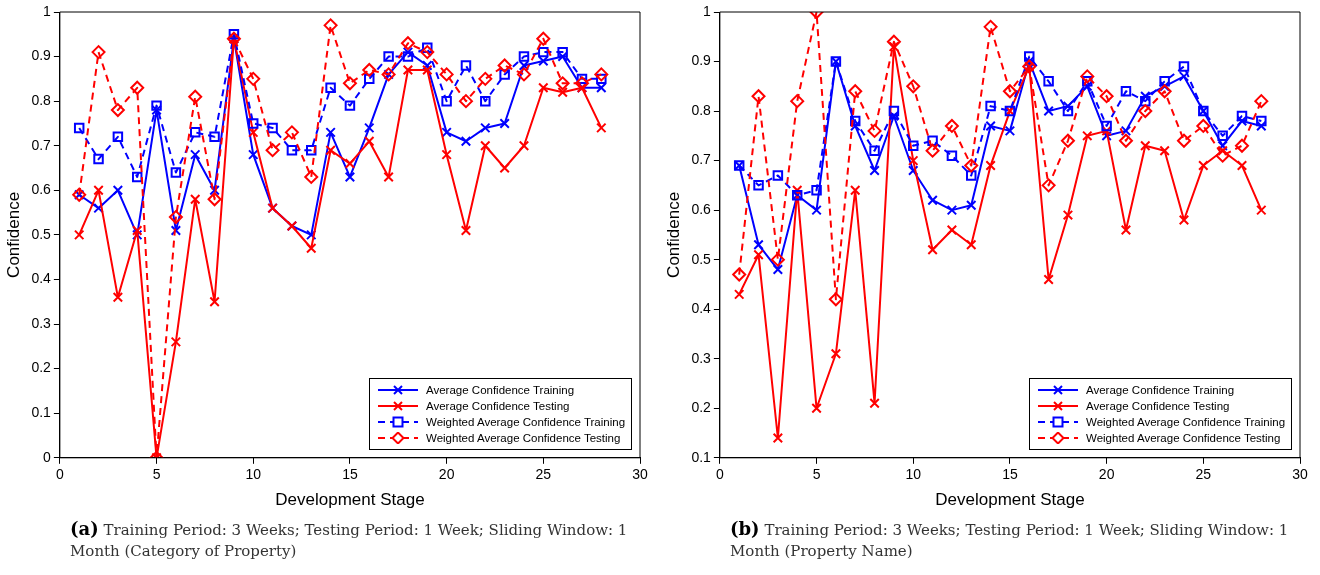 The width and height of the screenshot is (1320, 575). What do you see at coordinates (47, 456) in the screenshot?
I see `y-tick-label: 0` at bounding box center [47, 456].